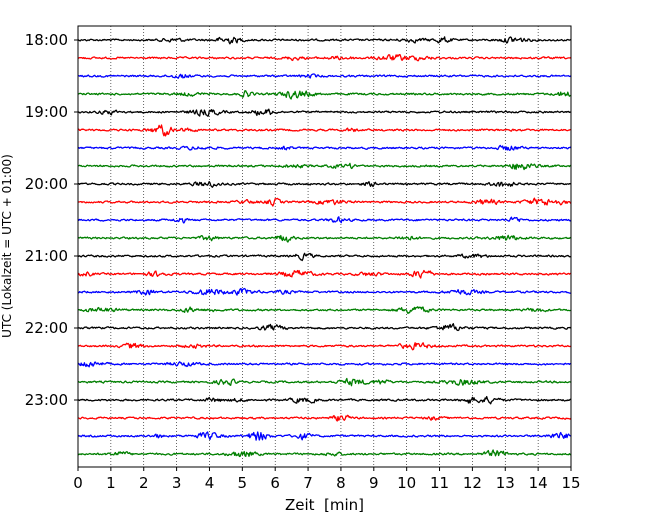  Describe the element at coordinates (324, 147) in the screenshot. I see `trace-1930` at that location.